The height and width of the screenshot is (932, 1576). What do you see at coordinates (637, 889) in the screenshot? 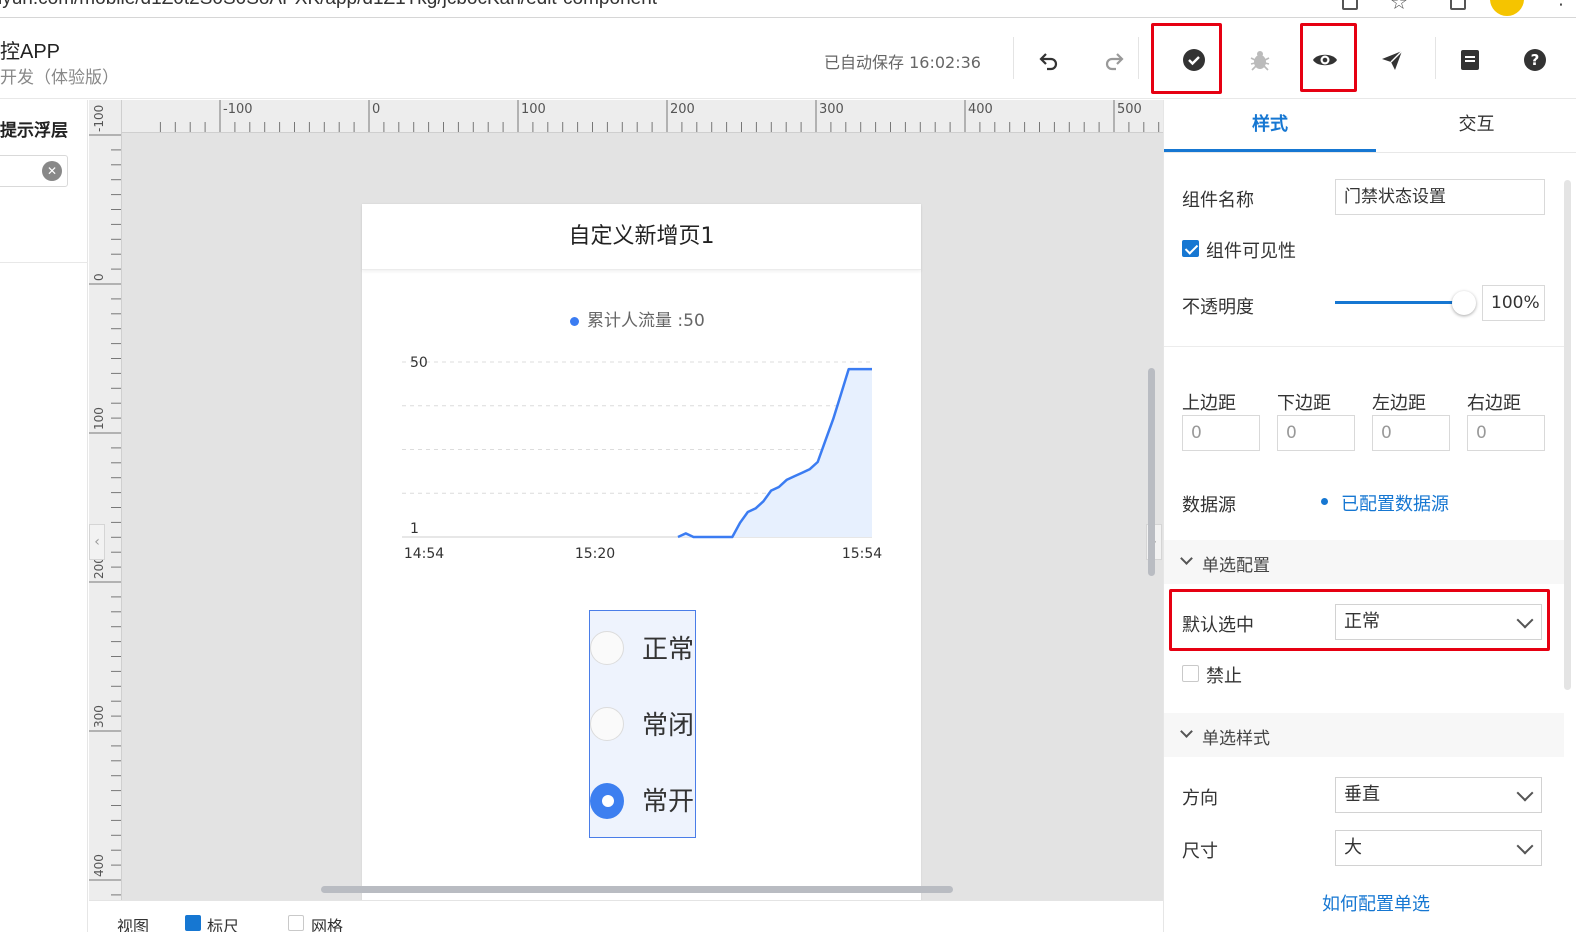
I see `canvas-horizontal-scrollbar` at bounding box center [637, 889].